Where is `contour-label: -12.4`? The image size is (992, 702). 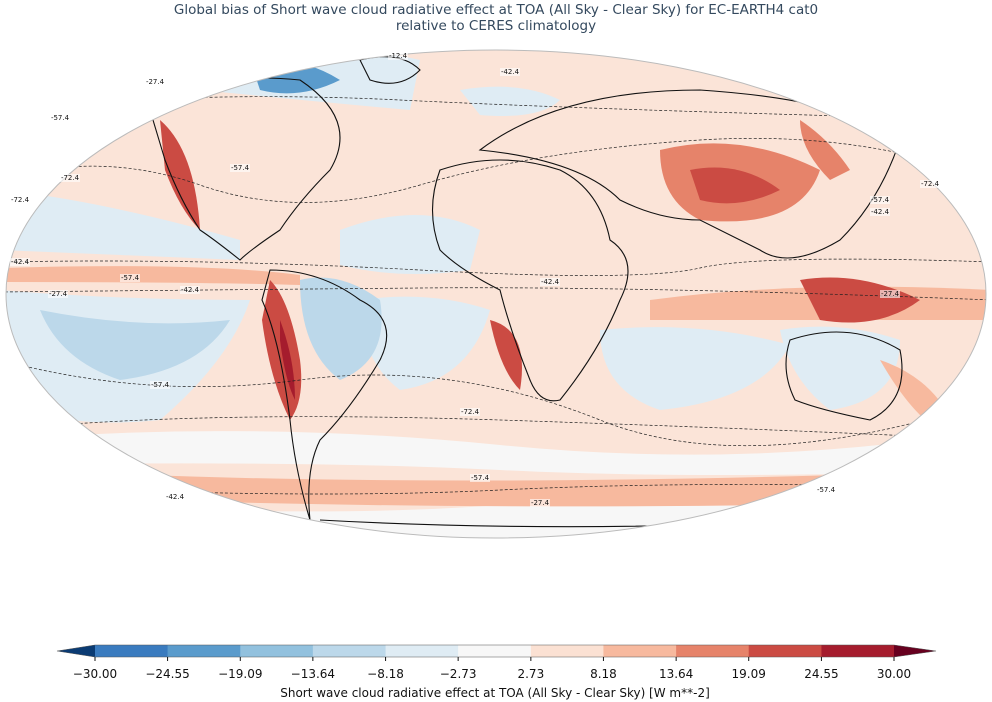 contour-label: -12.4 is located at coordinates (398, 56).